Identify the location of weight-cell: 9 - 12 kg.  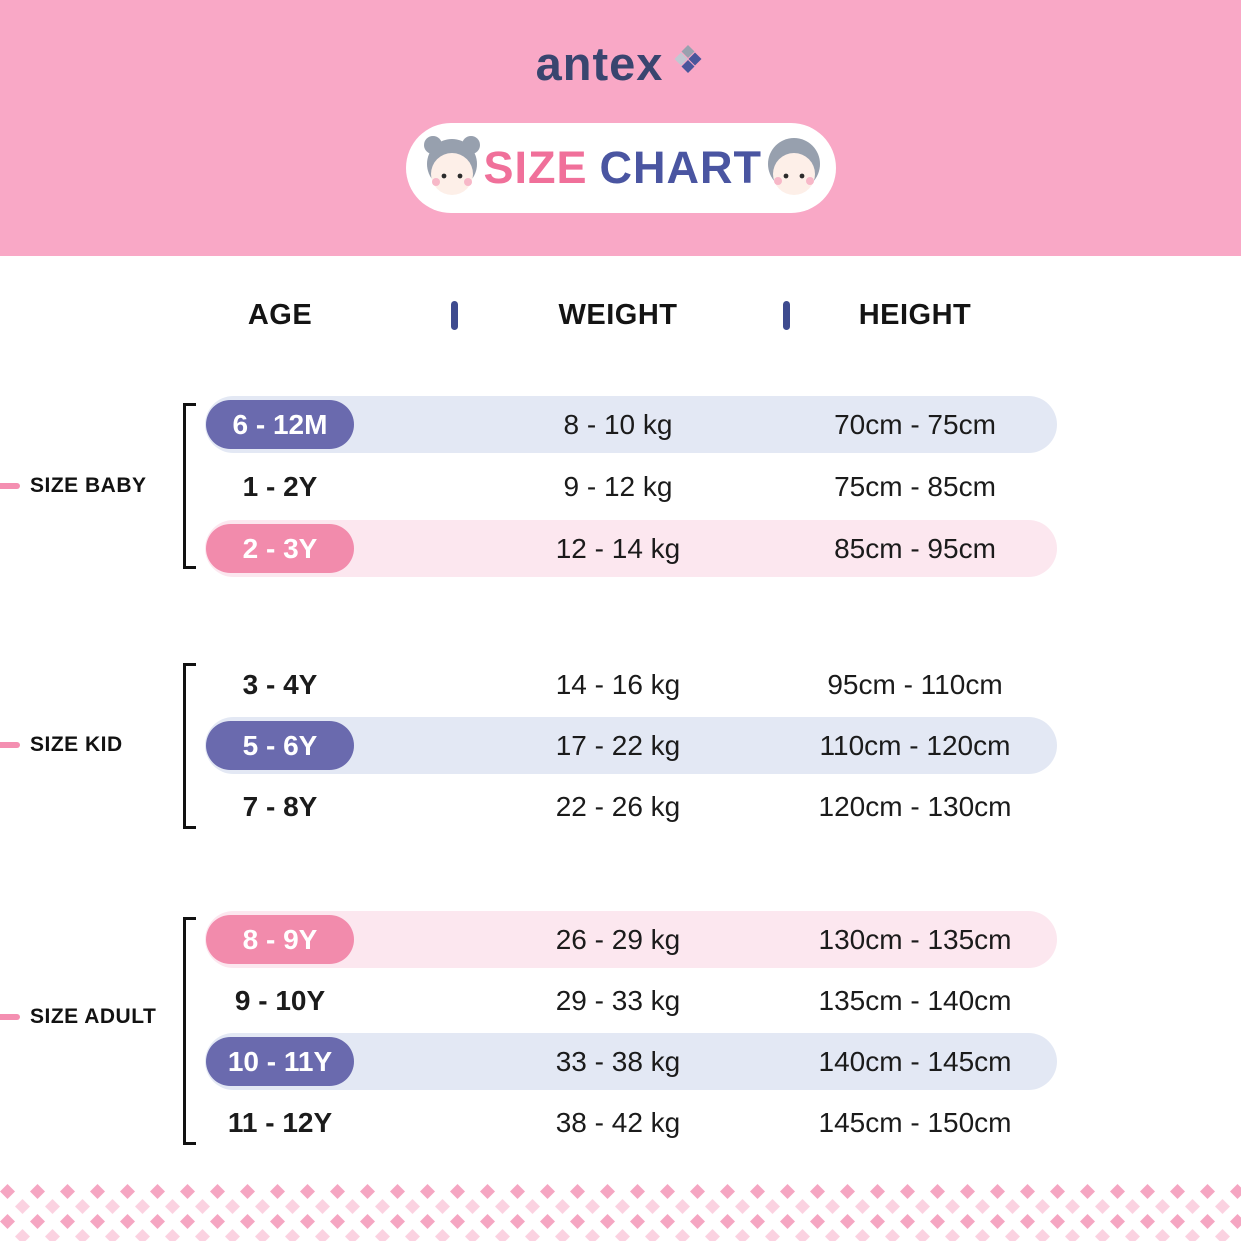
(618, 486).